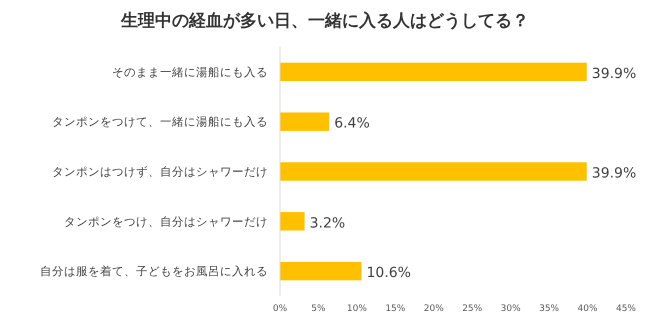 The width and height of the screenshot is (650, 321). What do you see at coordinates (160, 121) in the screenshot?
I see `y-tick-label: タンポンをつけて、一緒に湯船にも入る` at bounding box center [160, 121].